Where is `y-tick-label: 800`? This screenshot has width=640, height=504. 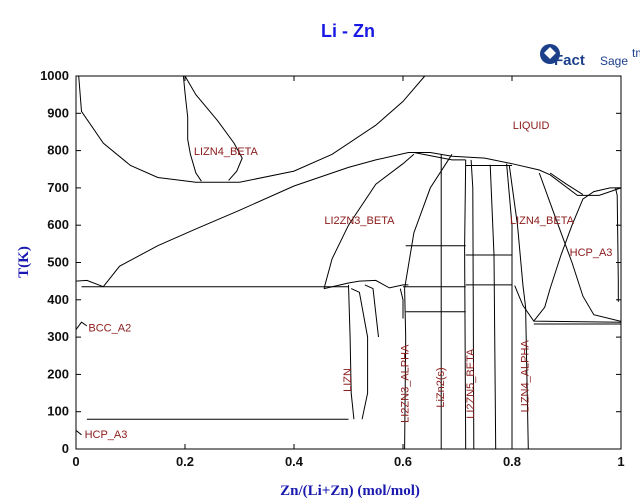 y-tick-label: 800 is located at coordinates (58, 150).